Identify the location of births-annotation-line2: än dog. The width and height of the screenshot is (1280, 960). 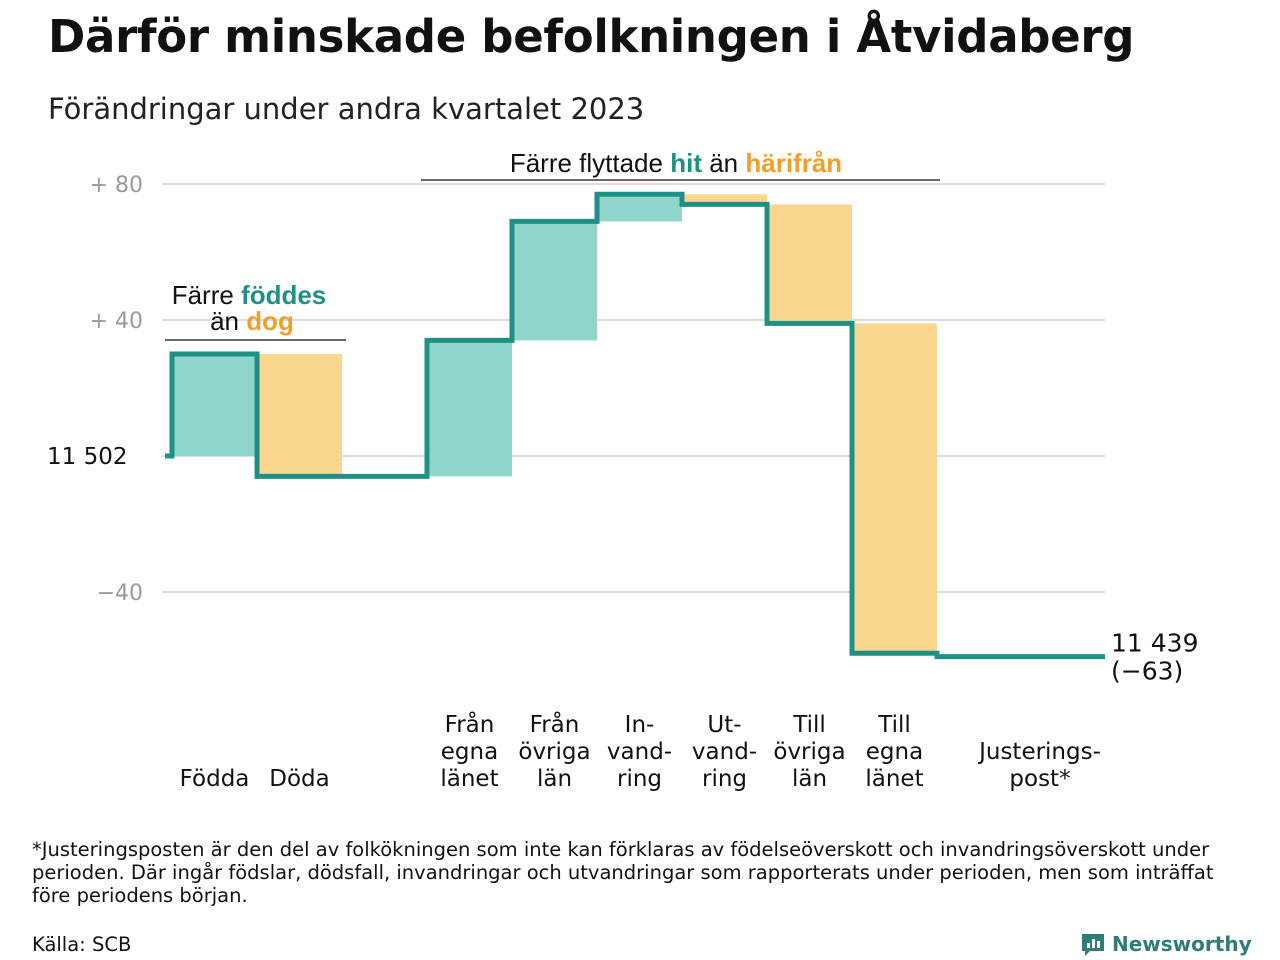
(252, 321).